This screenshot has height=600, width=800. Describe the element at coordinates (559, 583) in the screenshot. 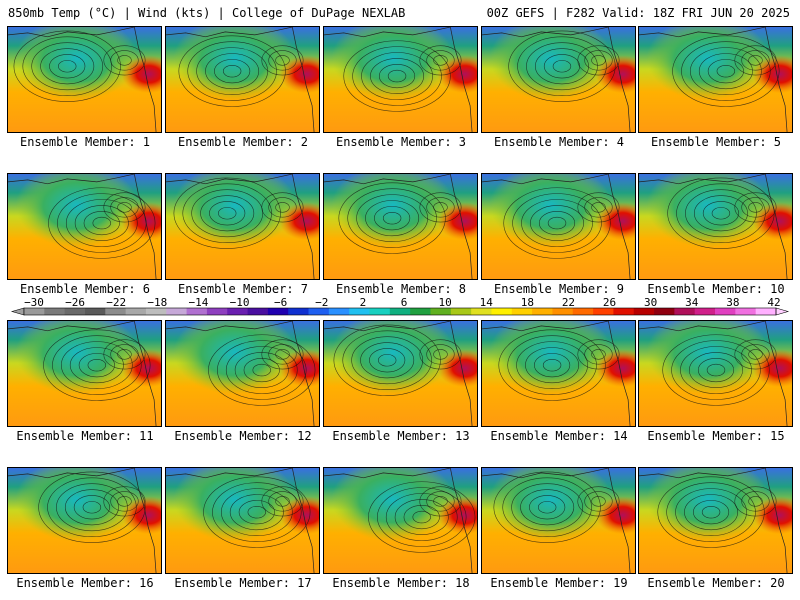

I see `ensemble-member-caption: Ensemble Member: 19` at that location.